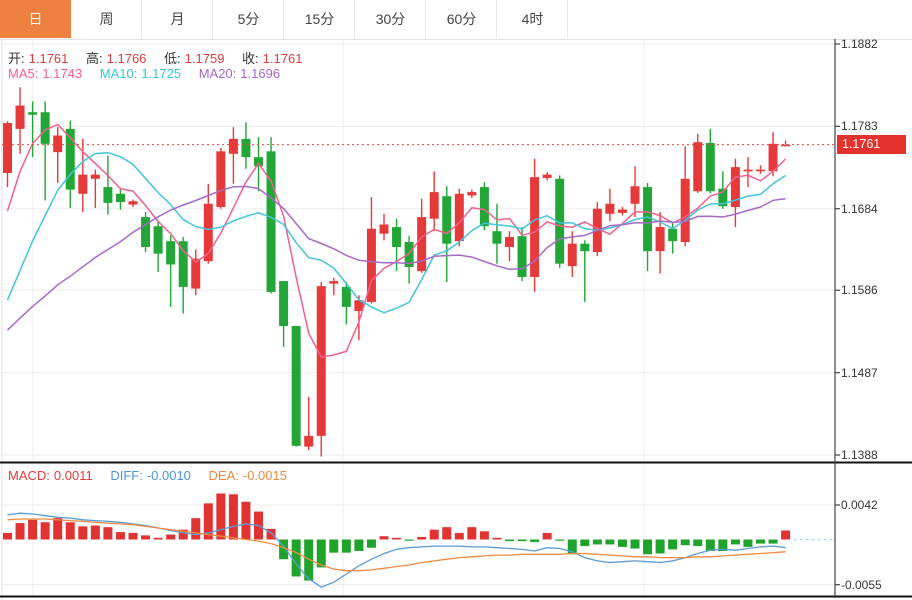 The width and height of the screenshot is (912, 600). Describe the element at coordinates (35, 19) in the screenshot. I see `tab-日: 日` at that location.